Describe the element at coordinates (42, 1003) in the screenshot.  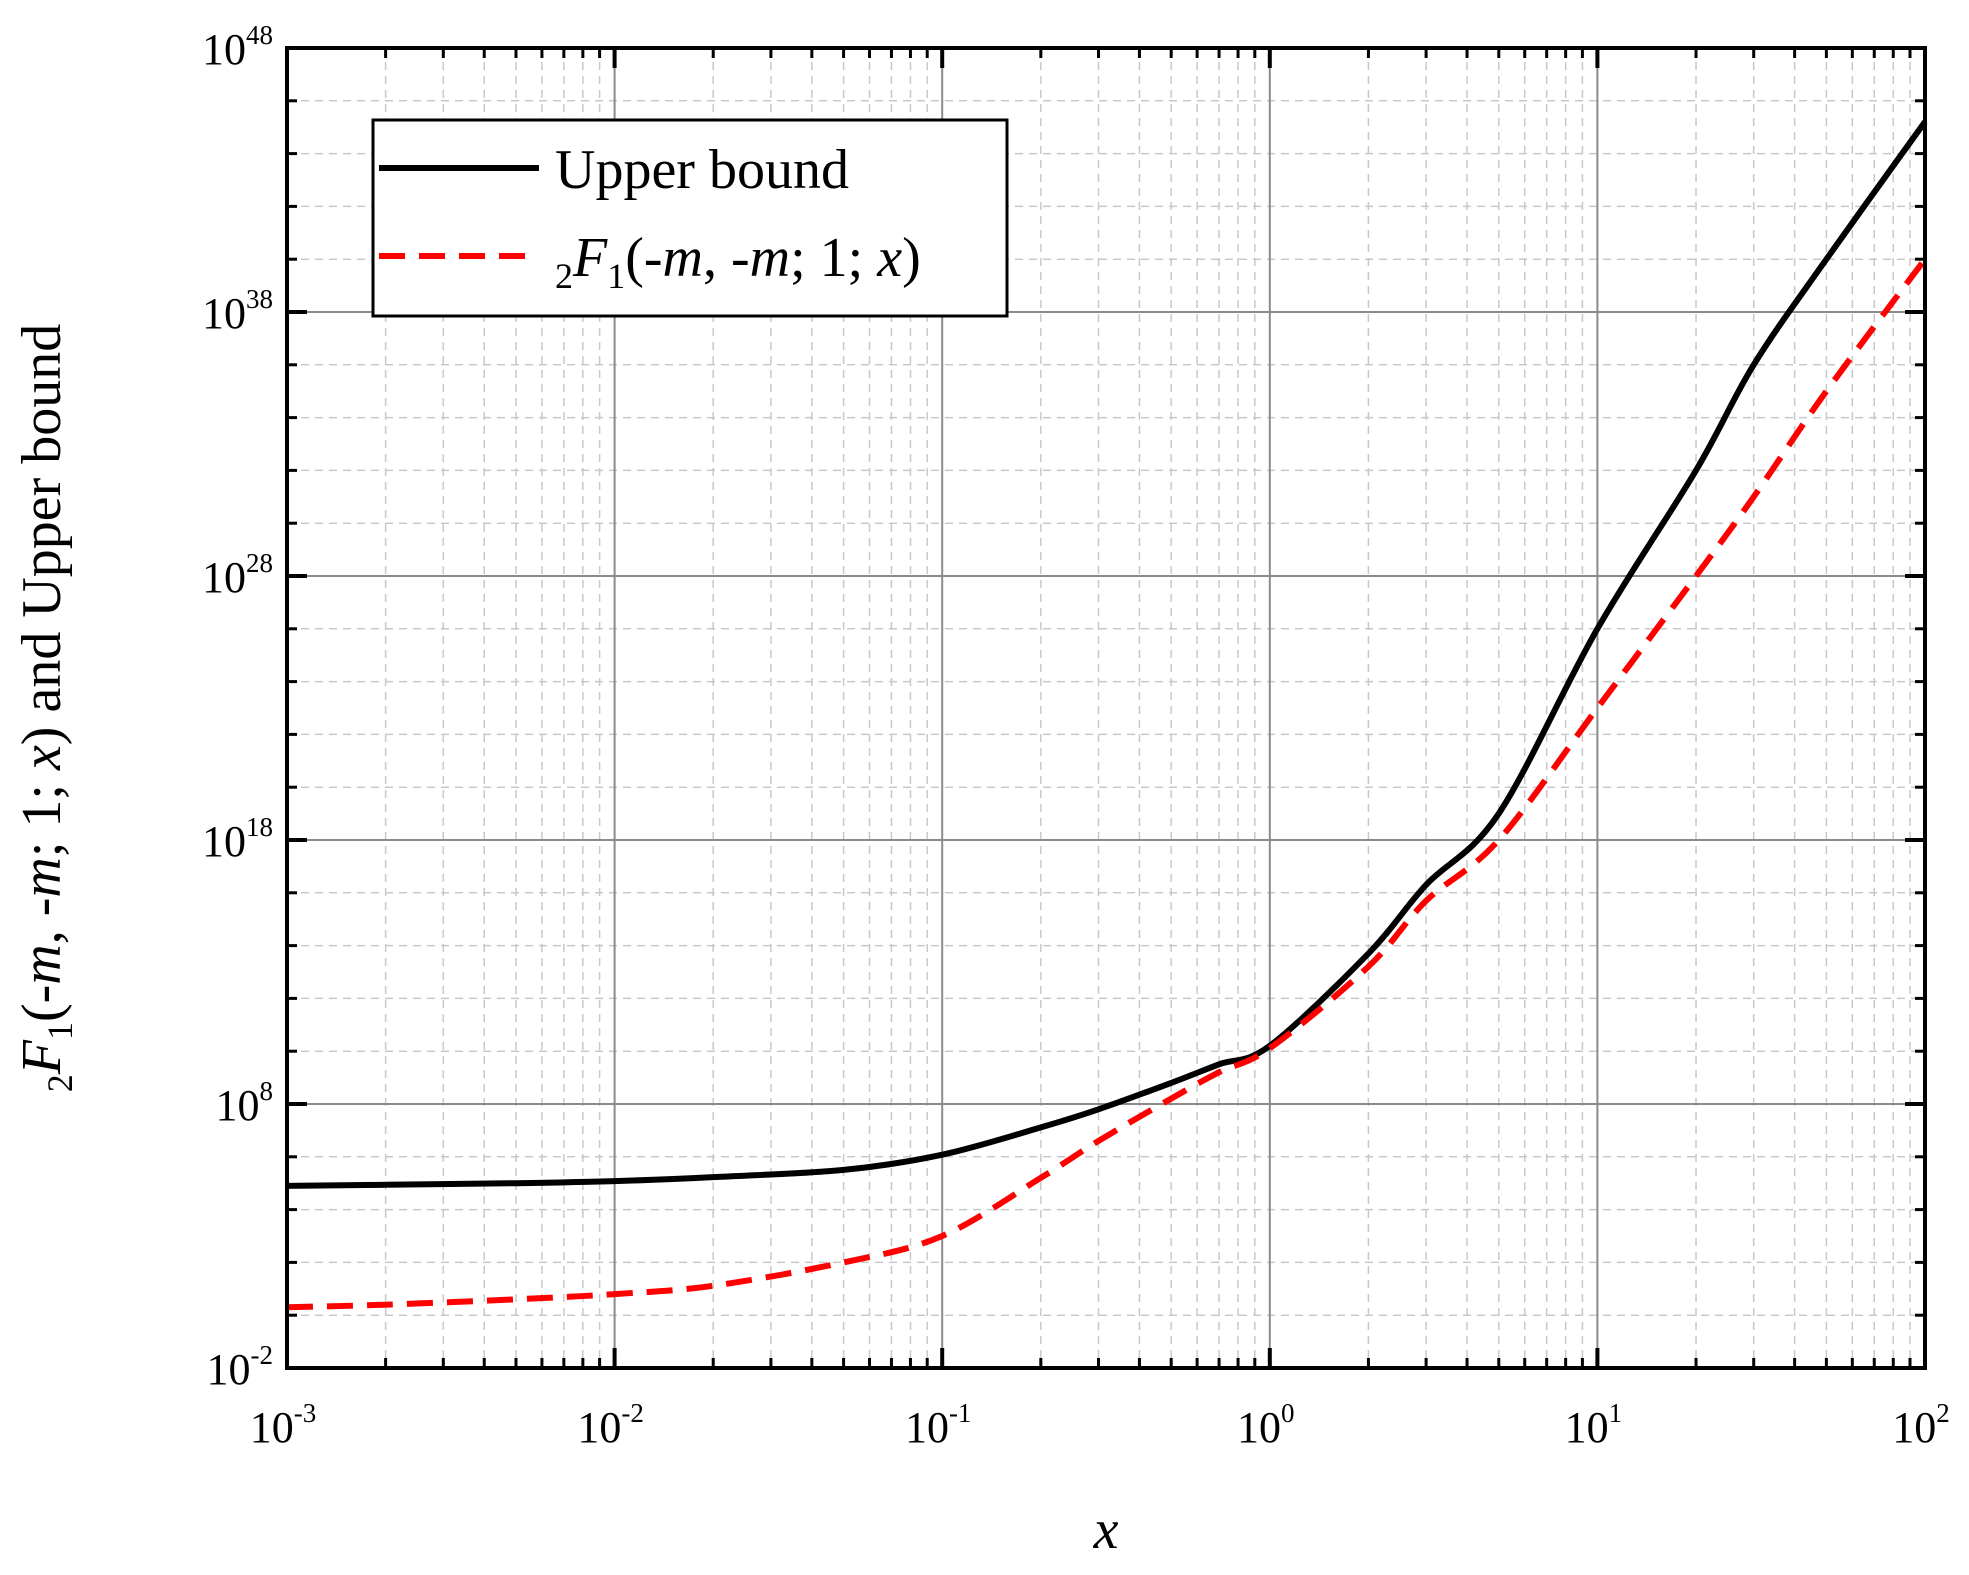
I see `y-title-args-lead: (-` at that location.